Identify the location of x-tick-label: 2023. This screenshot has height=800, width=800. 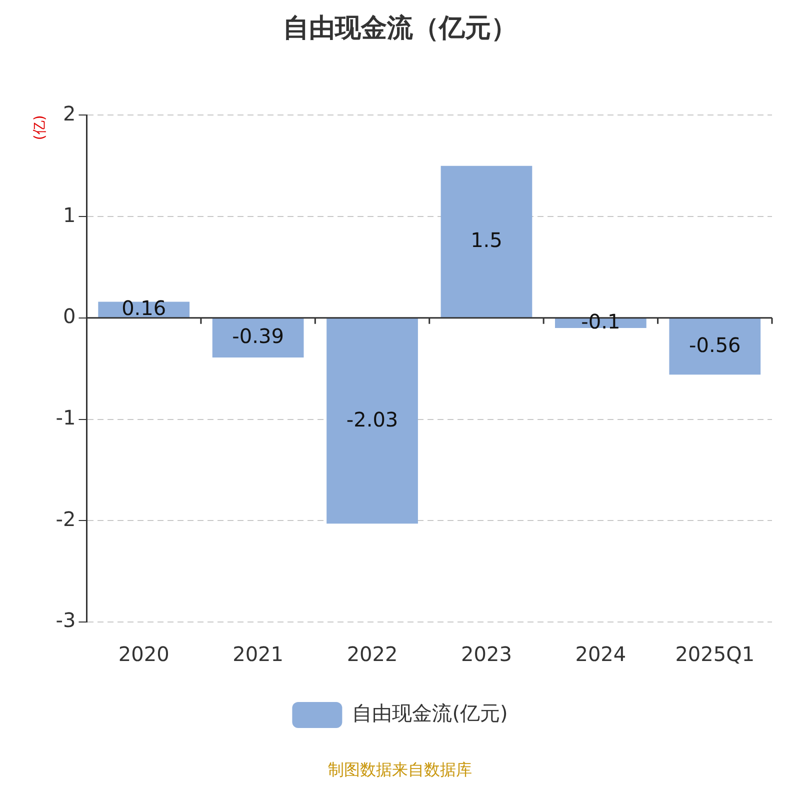
(486, 654).